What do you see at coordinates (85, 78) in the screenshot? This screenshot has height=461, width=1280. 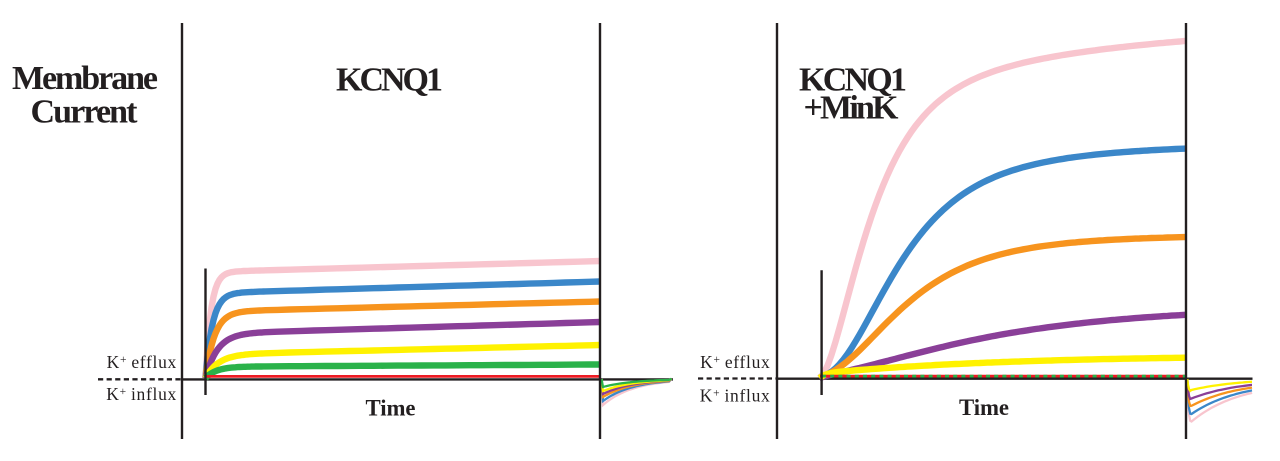 I see `svg-text: Membrane` at bounding box center [85, 78].